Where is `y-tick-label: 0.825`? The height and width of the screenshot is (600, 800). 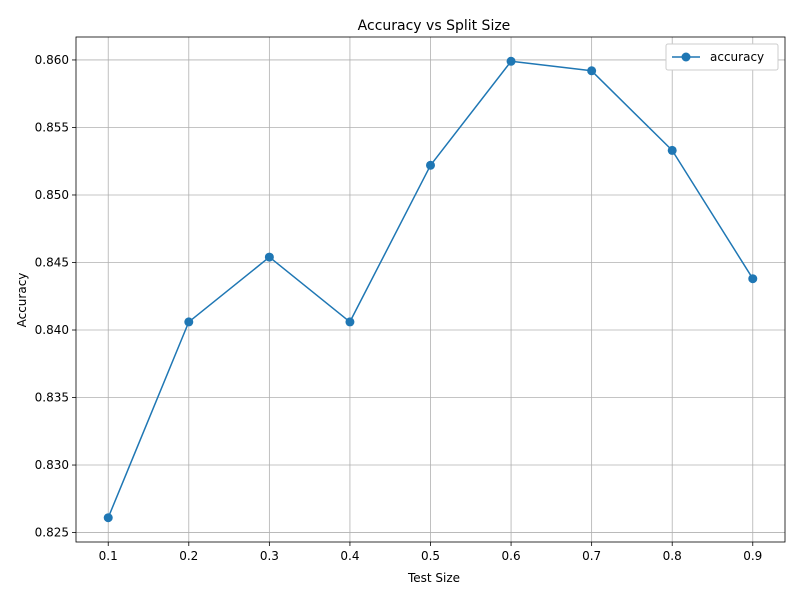 y-tick-label: 0.825 is located at coordinates (52, 533).